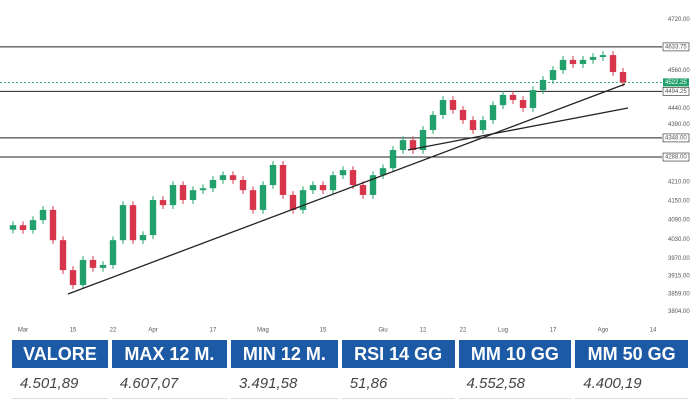  I want to click on y-tick-label: 3804.00, so click(679, 312).